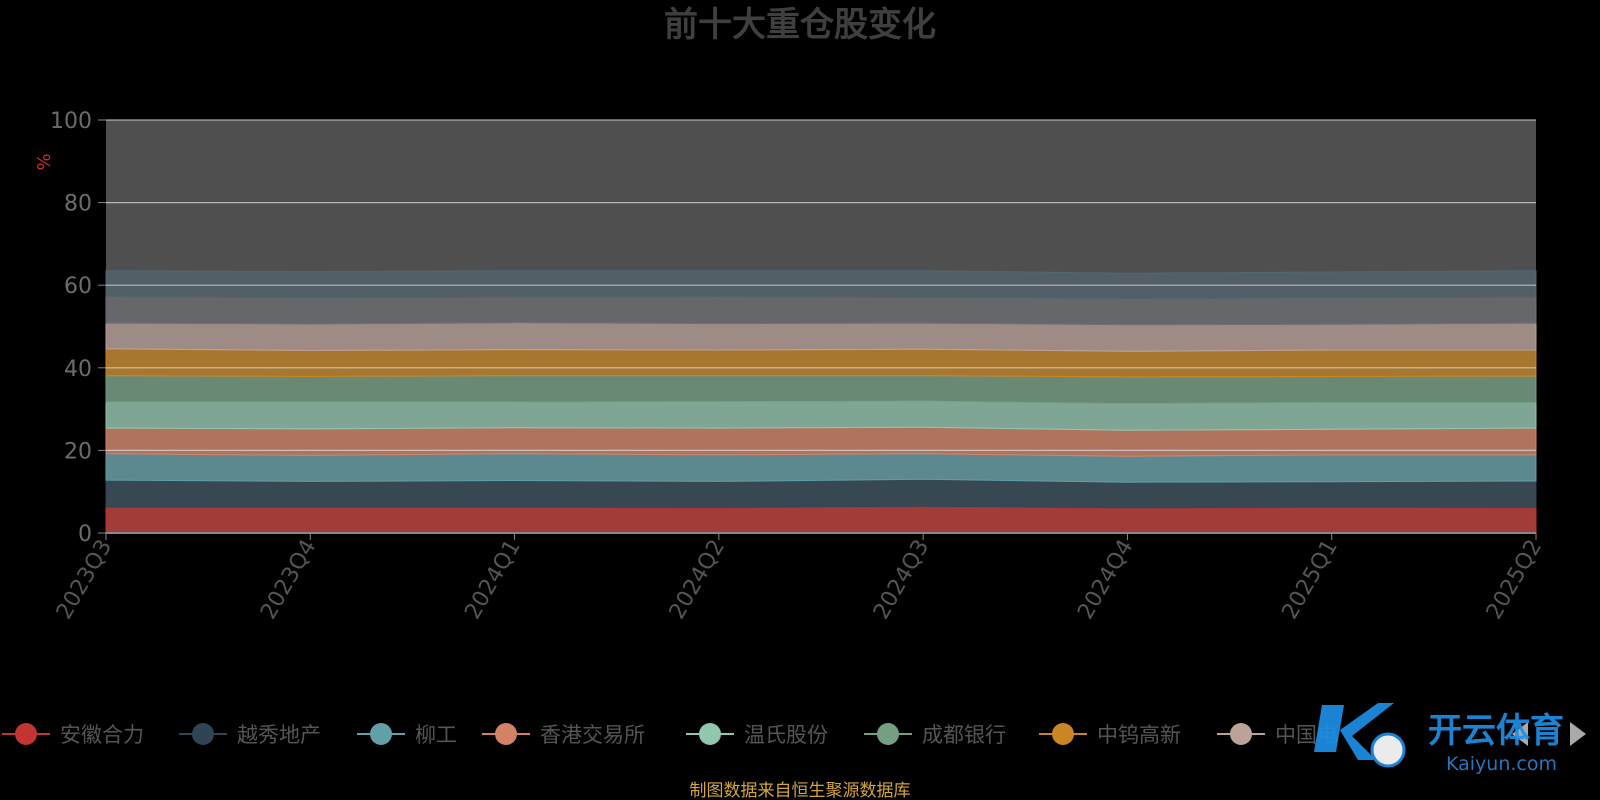  Describe the element at coordinates (407, 735) in the screenshot. I see `legend-item-2: 柳工` at that location.